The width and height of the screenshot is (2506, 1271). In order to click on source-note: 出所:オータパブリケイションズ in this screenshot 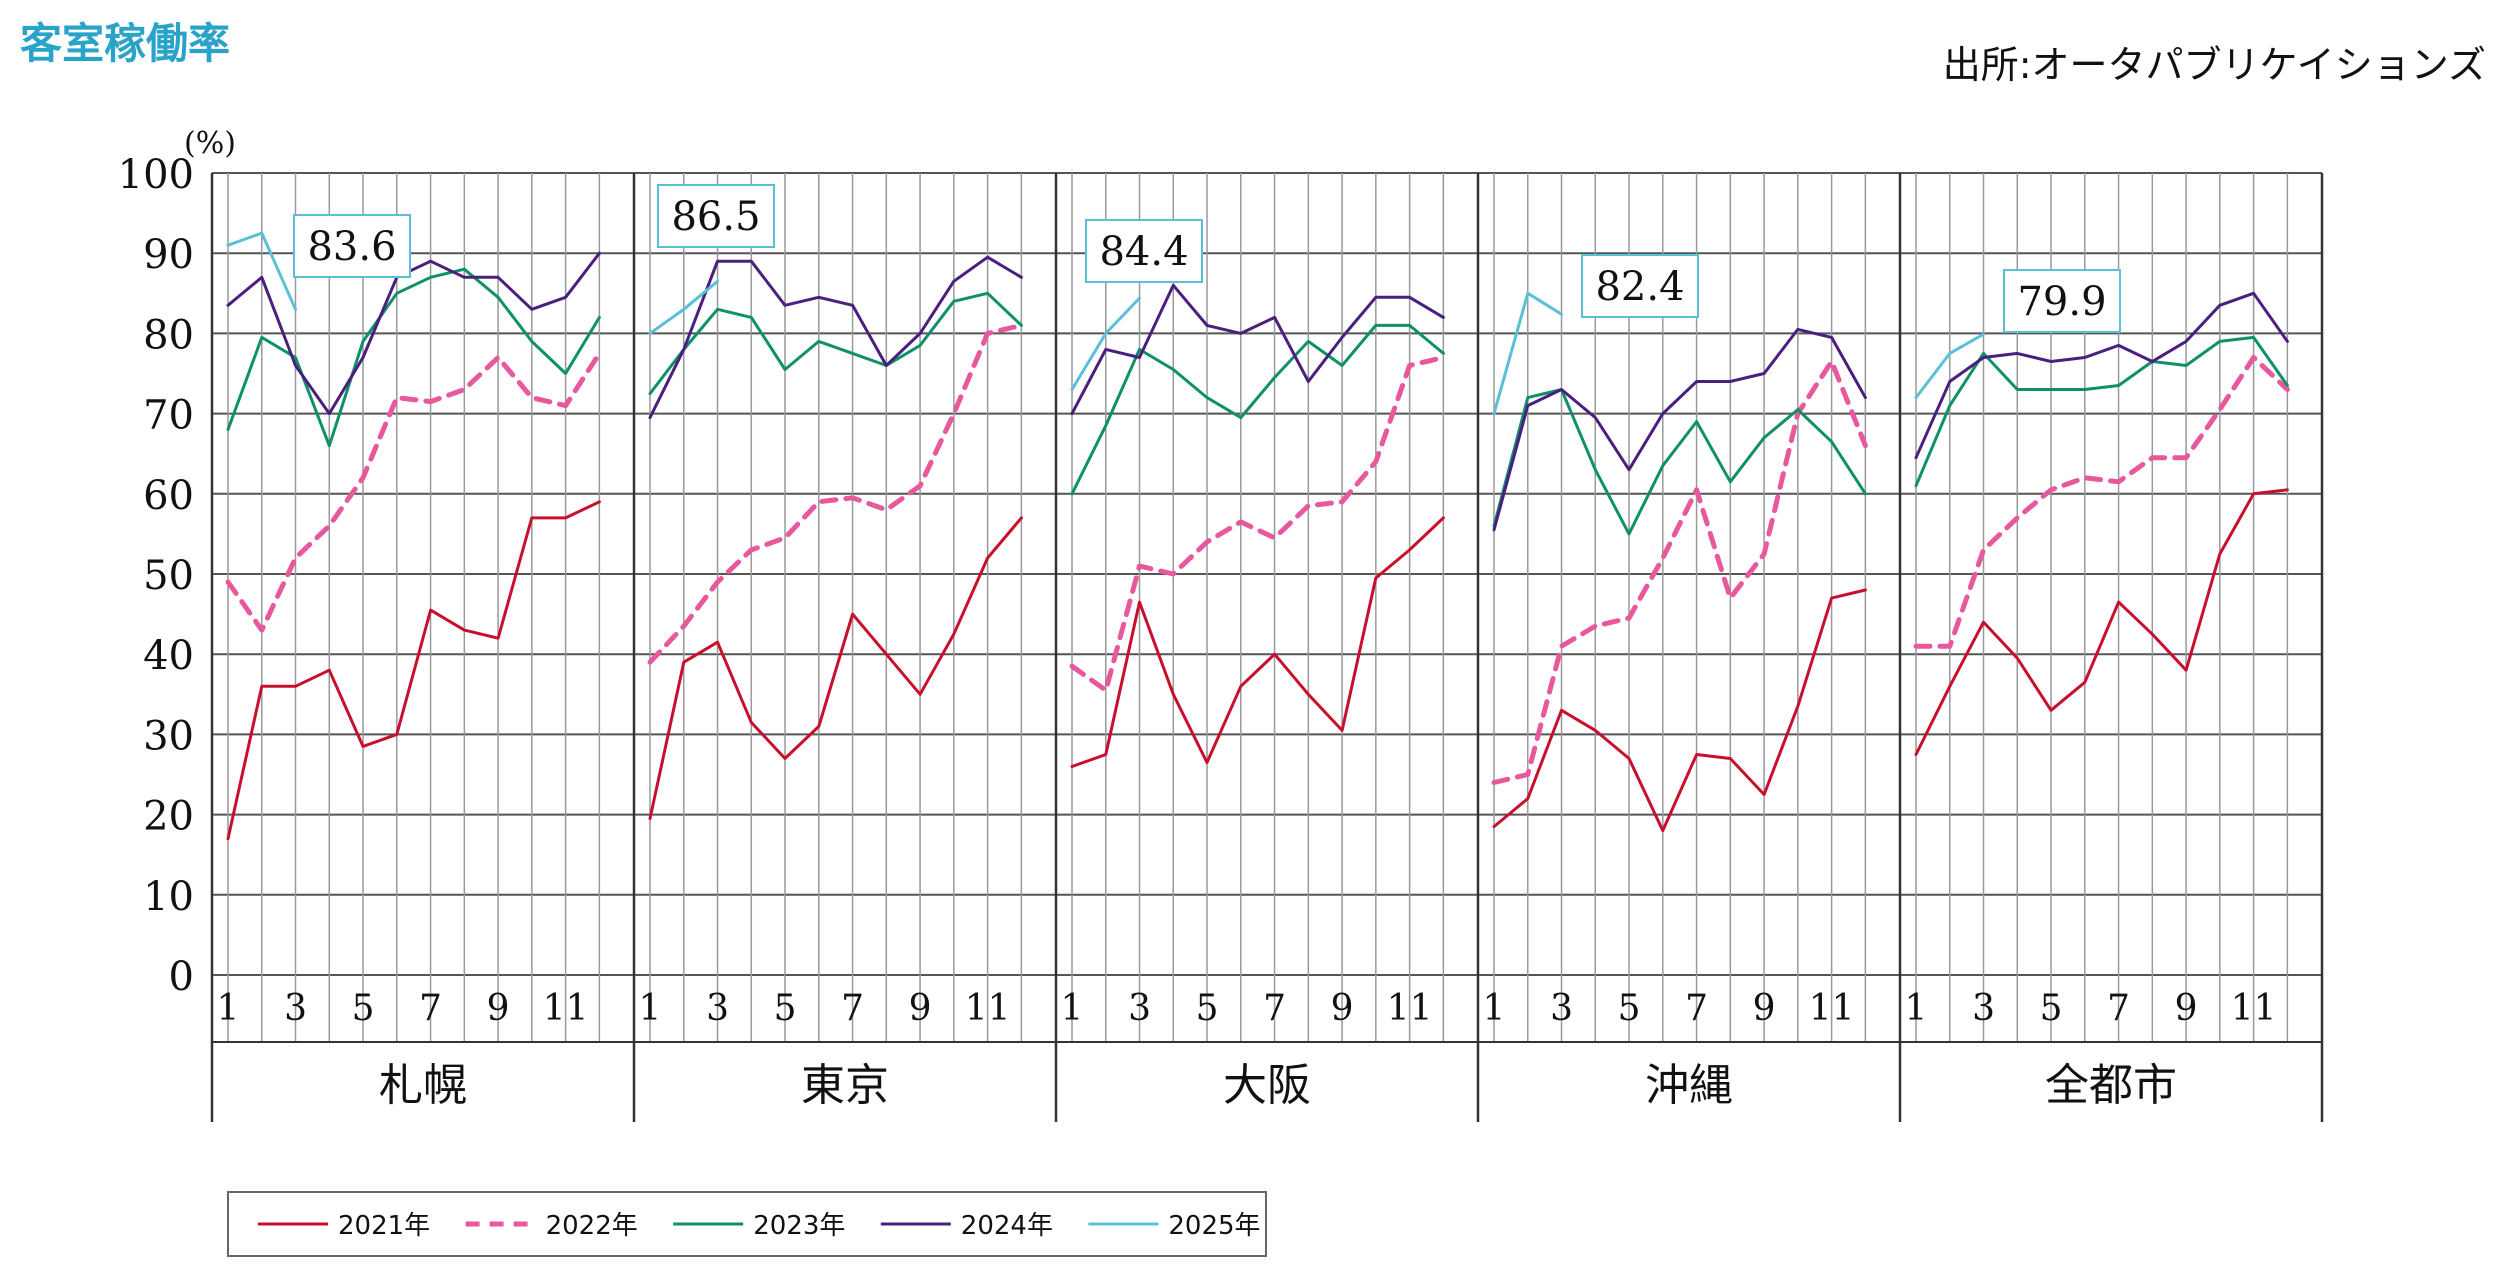, I will do `click(2214, 65)`.